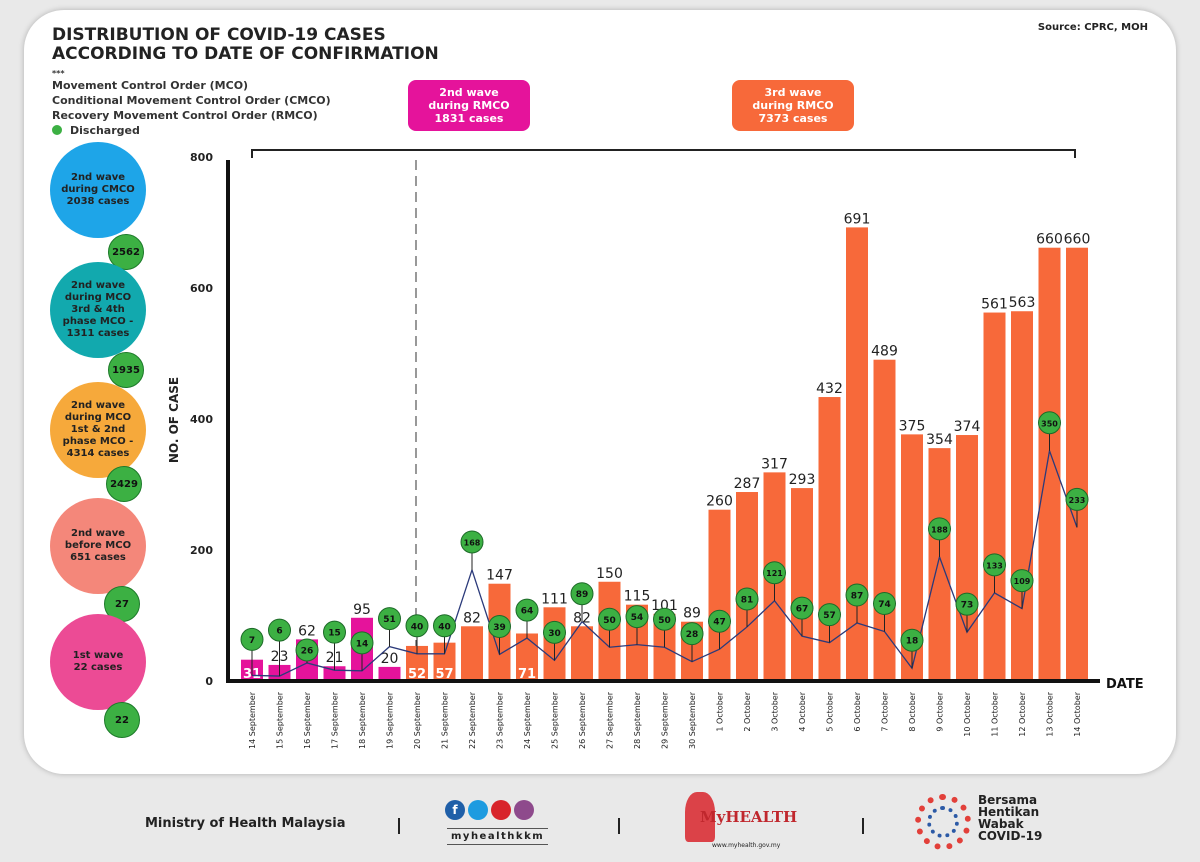 The width and height of the screenshot is (1200, 862). What do you see at coordinates (967, 713) in the screenshot?
I see `x-tick-label: 10 October` at bounding box center [967, 713].